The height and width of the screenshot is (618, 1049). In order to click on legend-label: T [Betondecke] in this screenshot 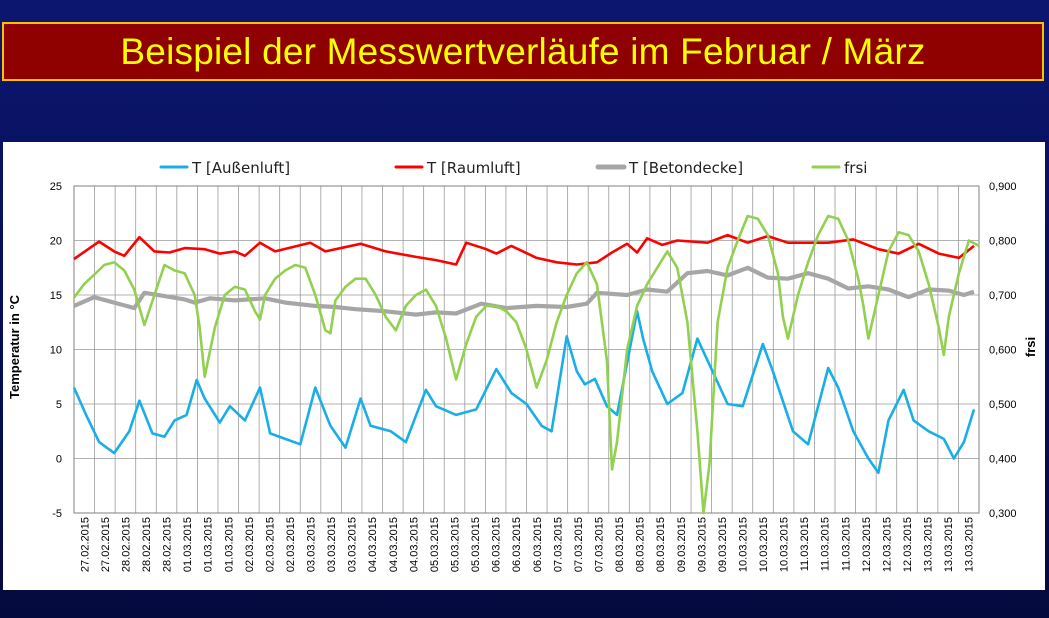, I will do `click(685, 168)`.